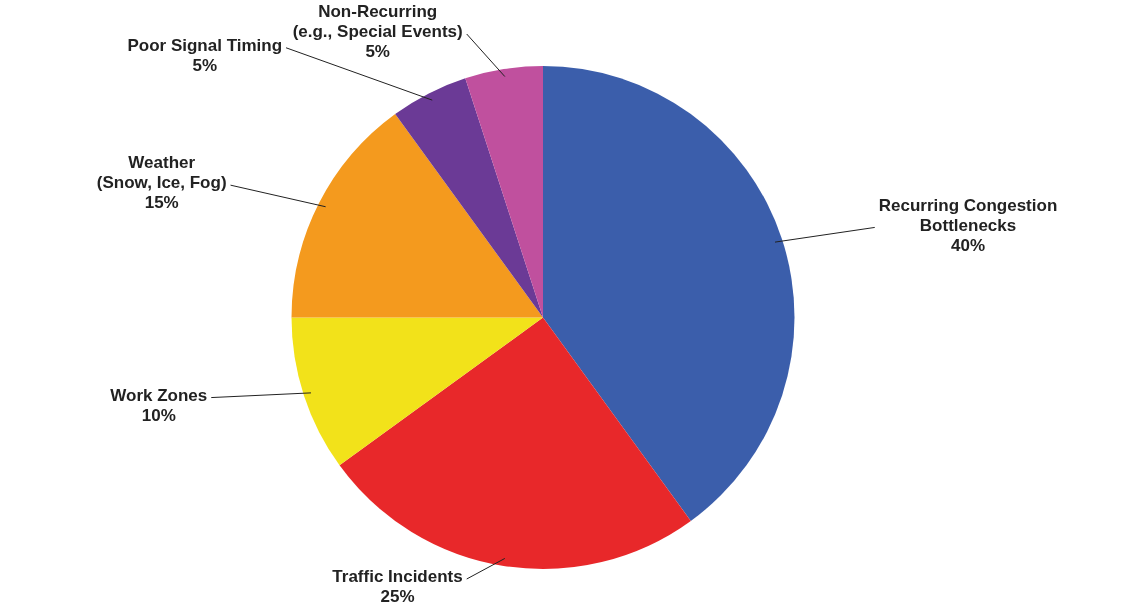 Image resolution: width=1135 pixels, height=613 pixels. What do you see at coordinates (161, 203) in the screenshot?
I see `data-label: 15%` at bounding box center [161, 203].